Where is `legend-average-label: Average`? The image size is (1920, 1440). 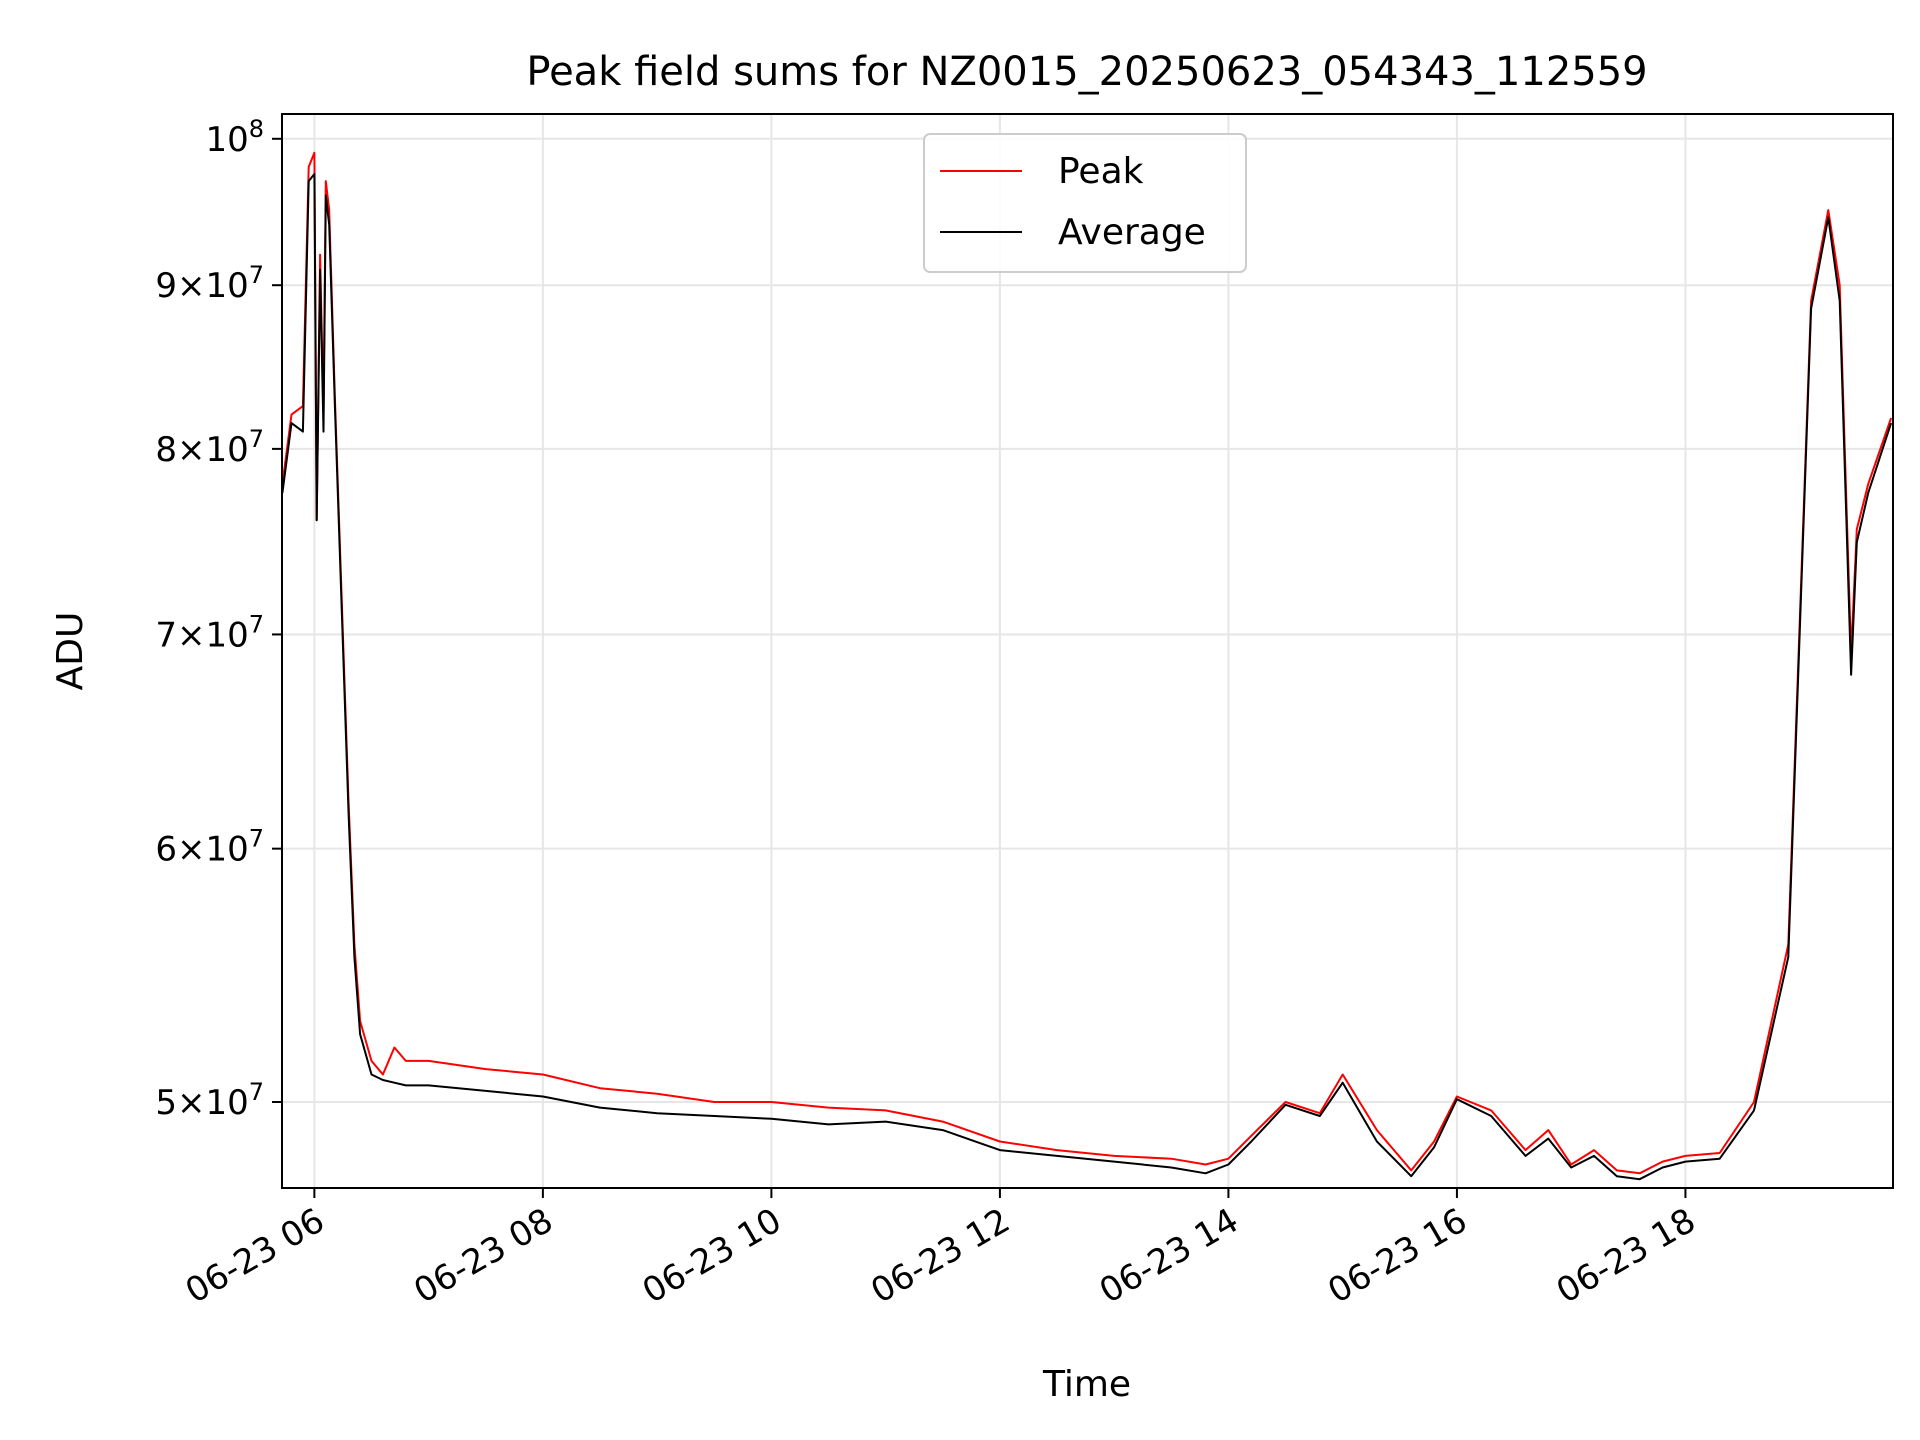
legend-average-label: Average is located at coordinates (1132, 232).